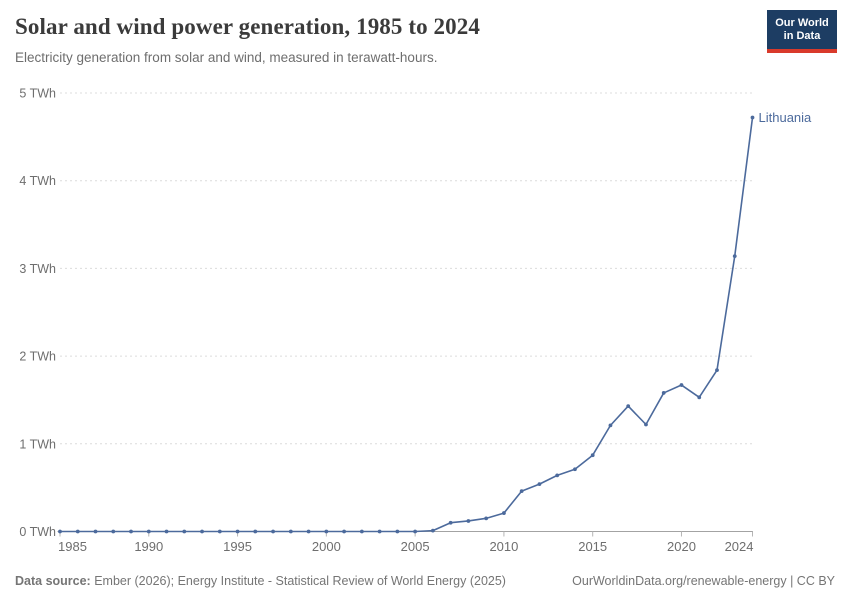  What do you see at coordinates (37, 444) in the screenshot?
I see `y-tick-label: 1 TWh` at bounding box center [37, 444].